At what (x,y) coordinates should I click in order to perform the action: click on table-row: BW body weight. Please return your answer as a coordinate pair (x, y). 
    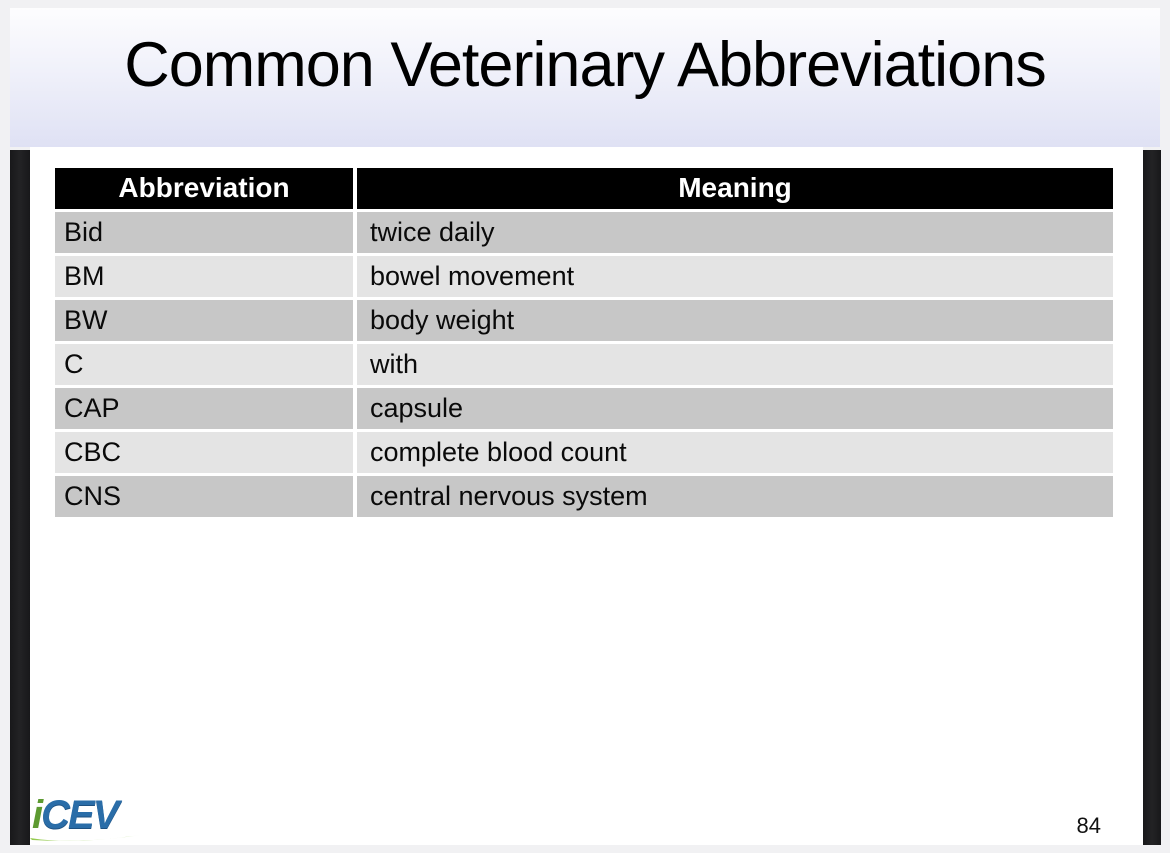
    Looking at the image, I should click on (584, 320).